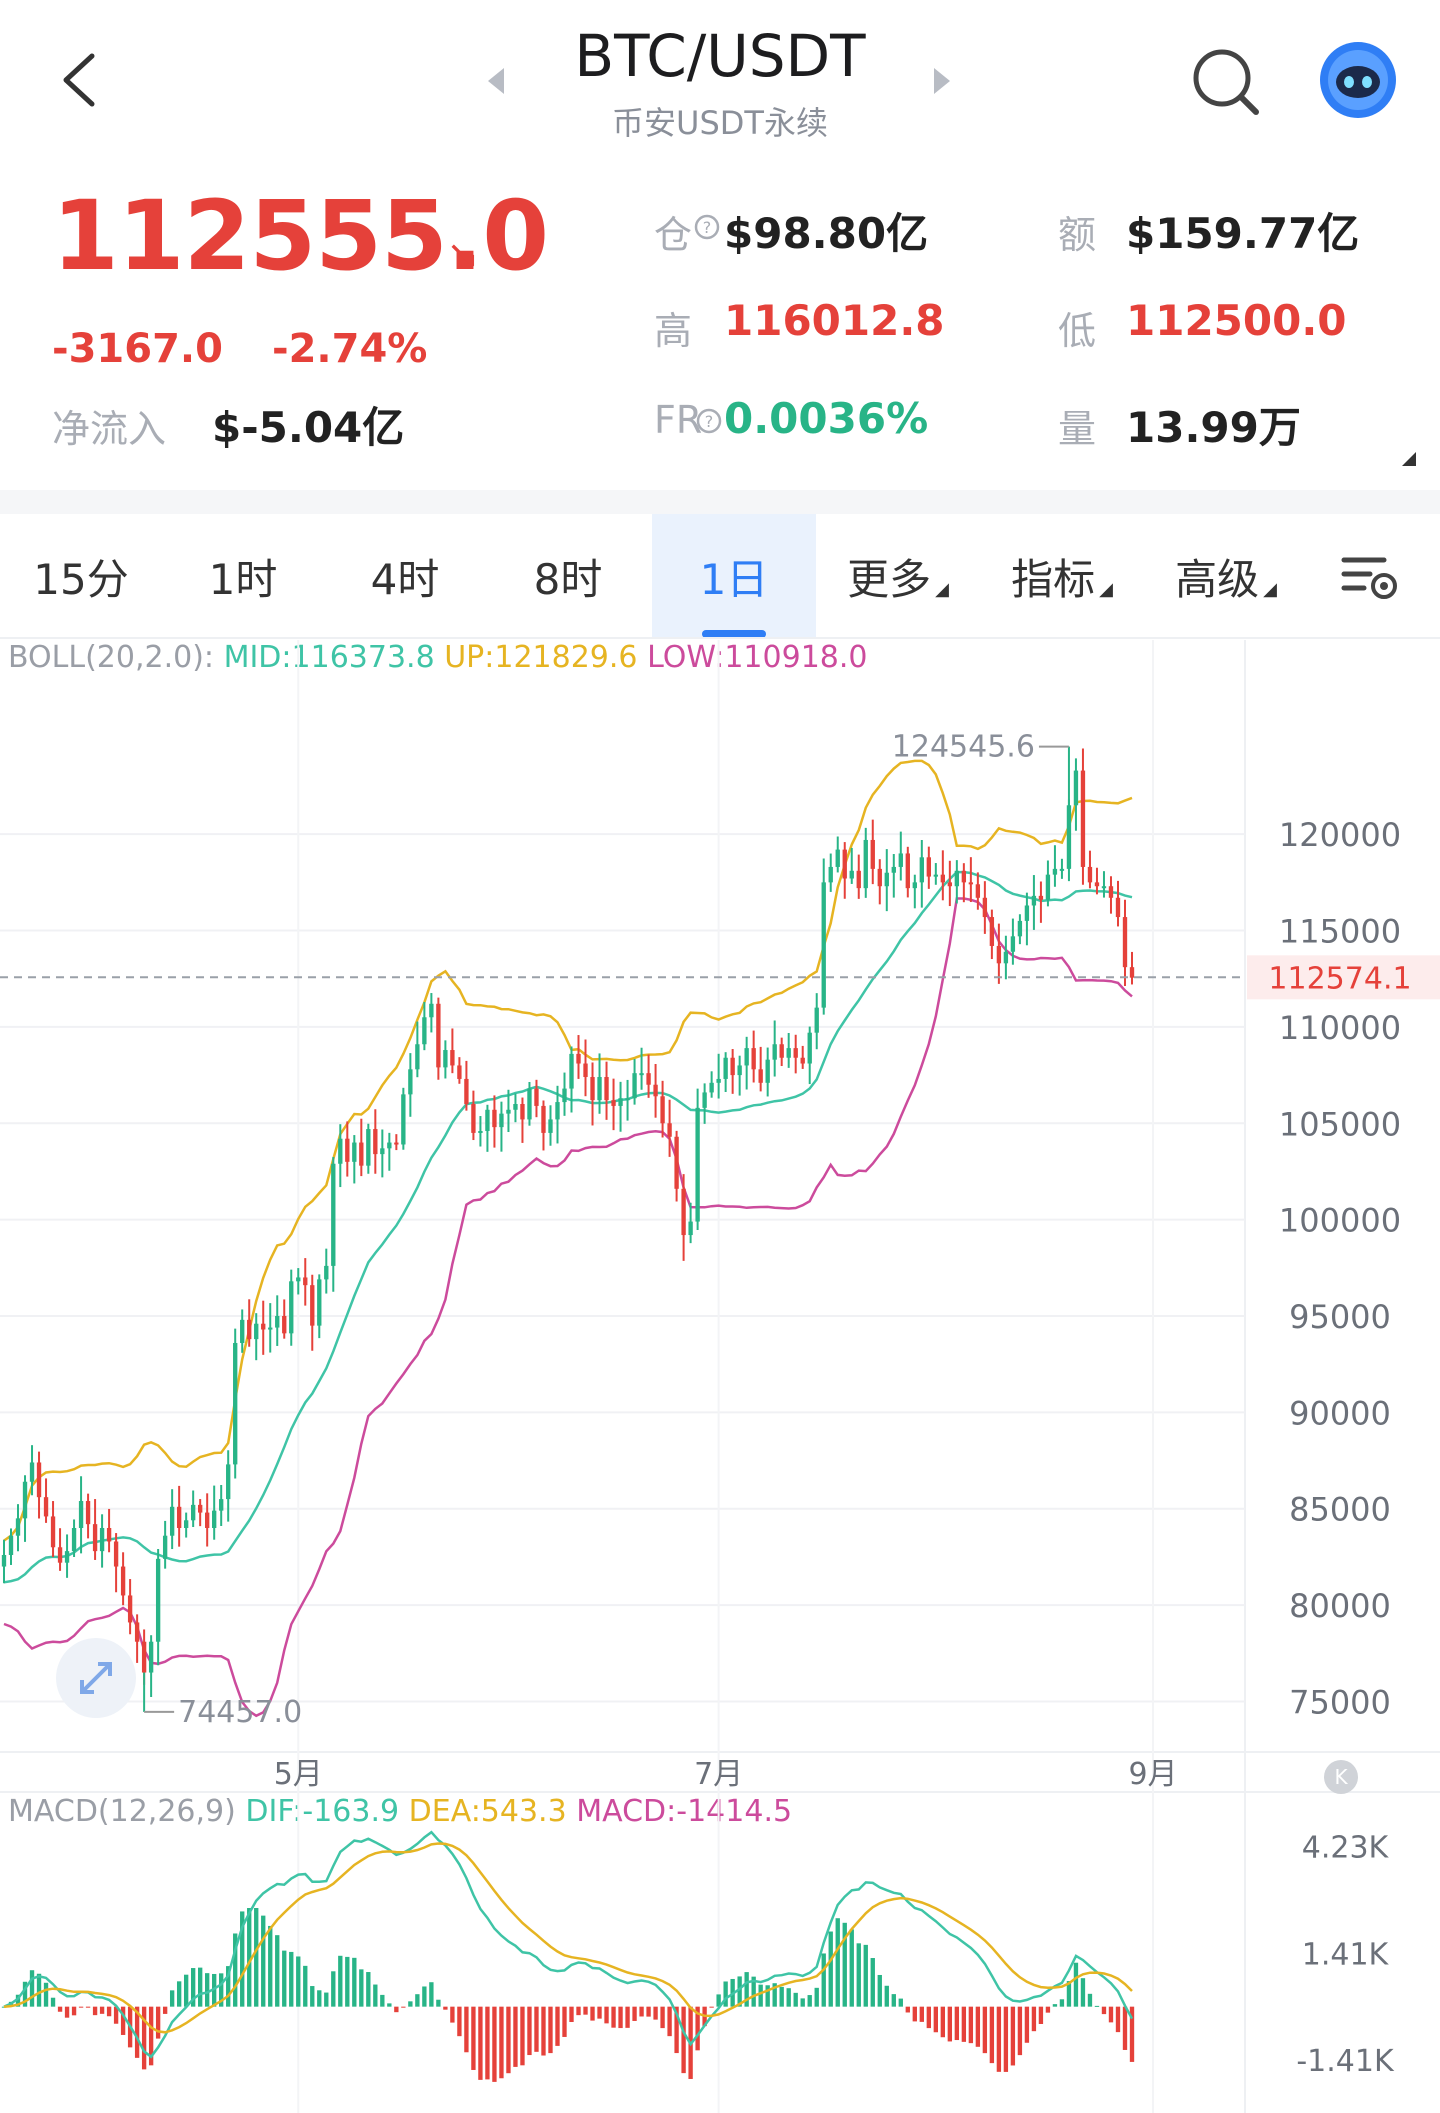 The width and height of the screenshot is (1440, 2113). I want to click on macd-dea-line, so click(568, 1938).